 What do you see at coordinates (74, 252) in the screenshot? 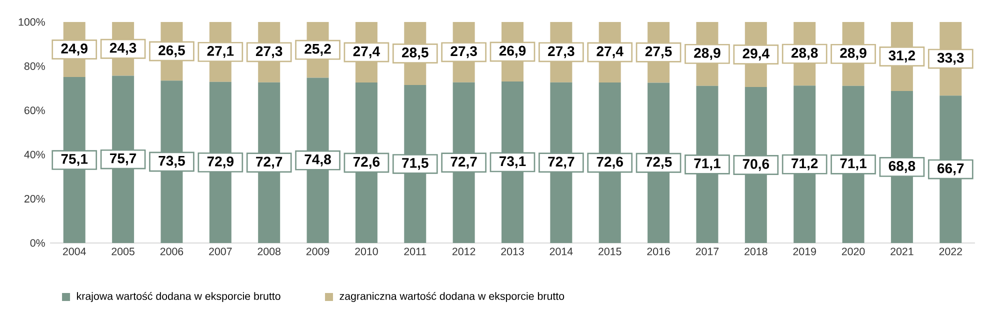
I see `x-tick-label: 2004` at bounding box center [74, 252].